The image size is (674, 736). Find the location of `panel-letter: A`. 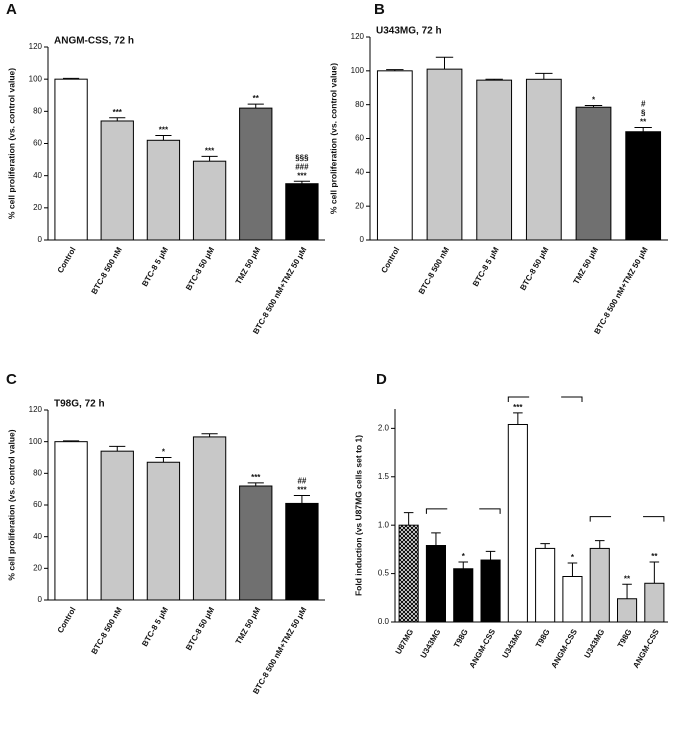

panel-letter: A is located at coordinates (11, 9).